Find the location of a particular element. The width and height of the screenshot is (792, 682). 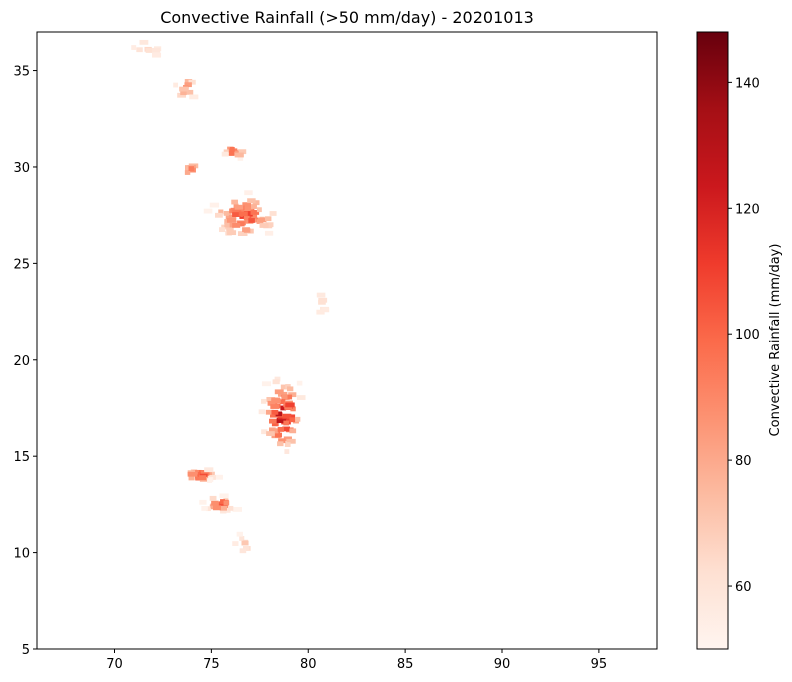

colorbar-tick-label: 60 is located at coordinates (743, 587).